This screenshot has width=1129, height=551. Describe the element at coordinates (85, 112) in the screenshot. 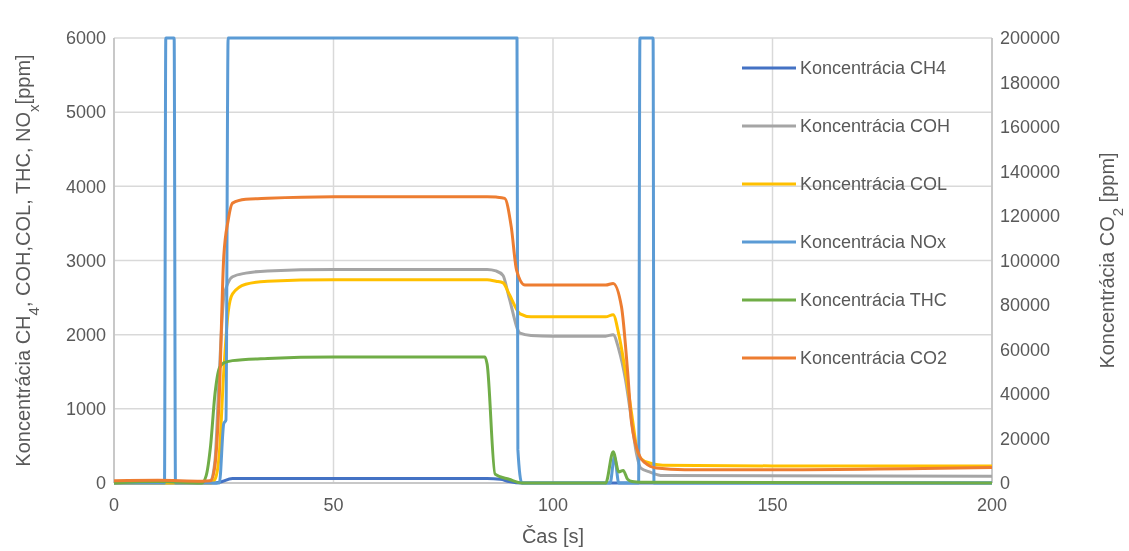

I see `y-tick-label: 5000` at that location.